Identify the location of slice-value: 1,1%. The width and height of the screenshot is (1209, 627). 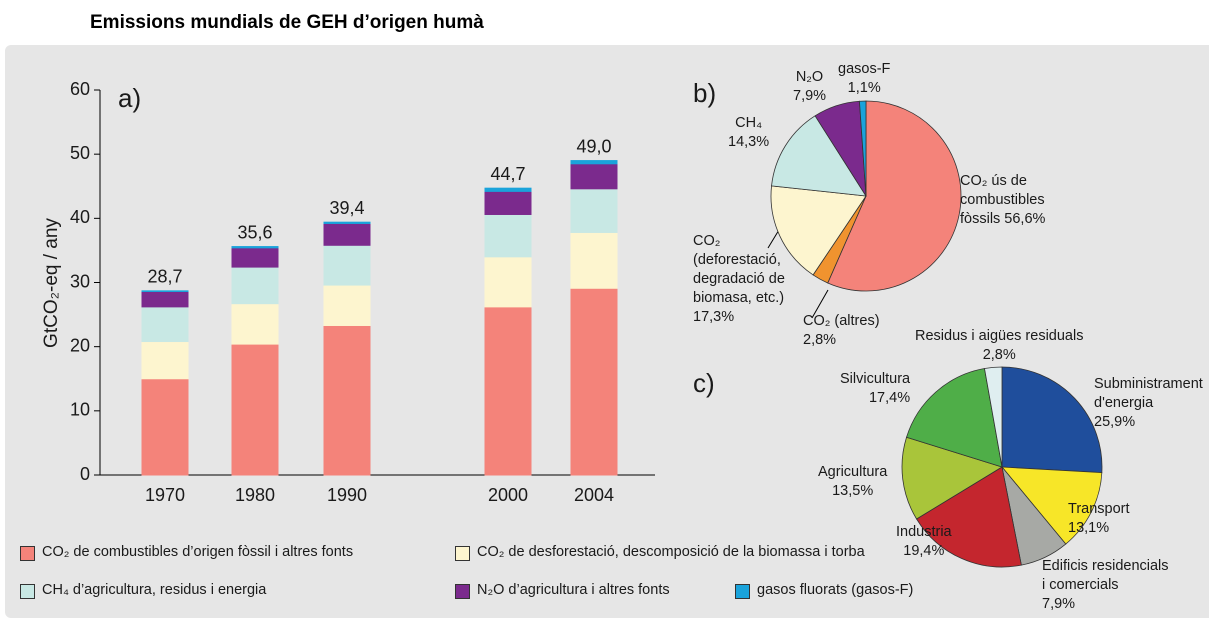
(864, 88).